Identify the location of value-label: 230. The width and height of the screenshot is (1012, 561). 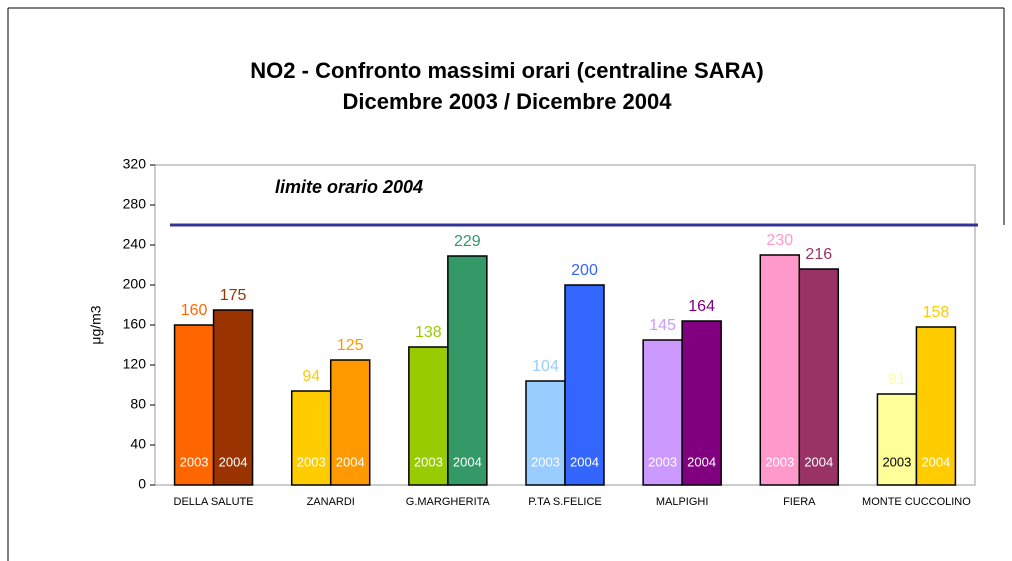
(779, 240).